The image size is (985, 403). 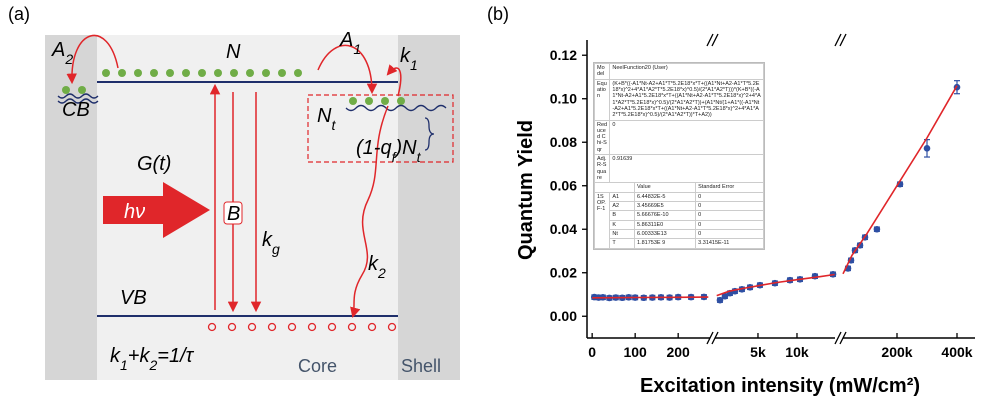 I want to click on photon-arrow, so click(x=156, y=210).